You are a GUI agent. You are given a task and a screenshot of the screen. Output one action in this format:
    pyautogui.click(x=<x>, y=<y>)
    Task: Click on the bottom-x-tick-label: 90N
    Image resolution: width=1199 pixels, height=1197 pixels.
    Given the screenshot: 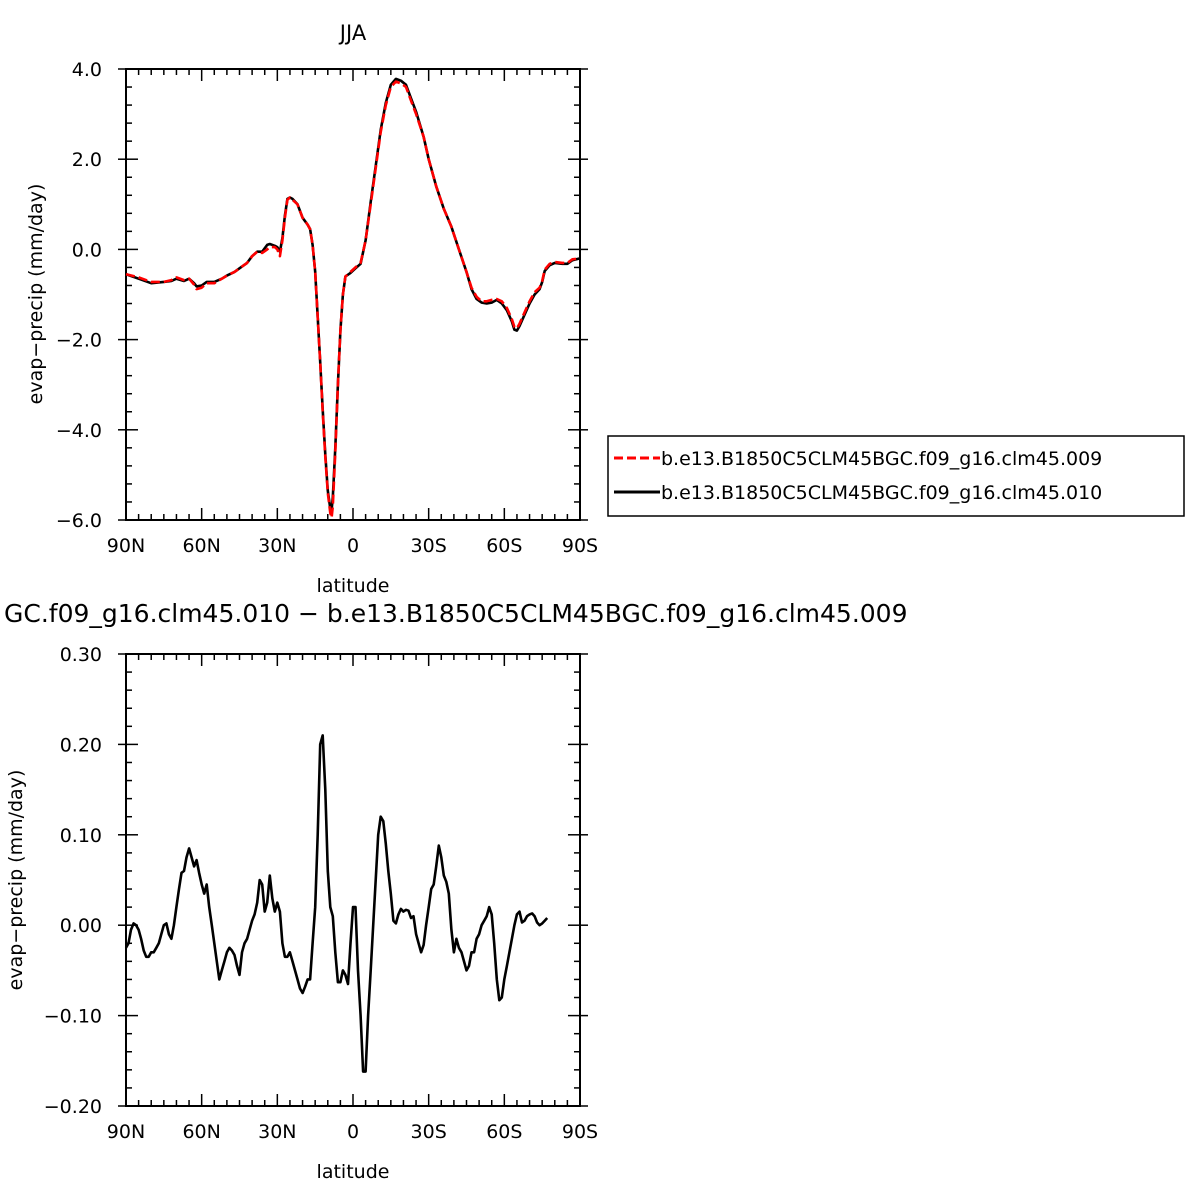 What is the action you would take?
    pyautogui.click(x=126, y=1132)
    